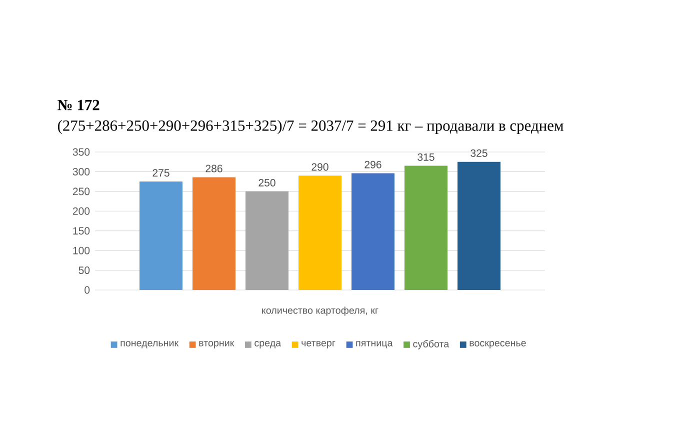 Image resolution: width=680 pixels, height=423 pixels. I want to click on y-tick-label: 300, so click(81, 172).